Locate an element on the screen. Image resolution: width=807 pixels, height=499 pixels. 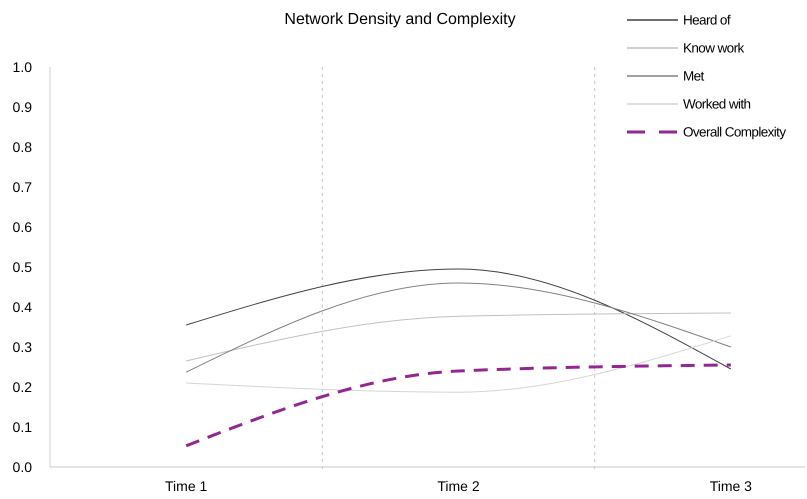
legend-label: Worked with is located at coordinates (717, 104).